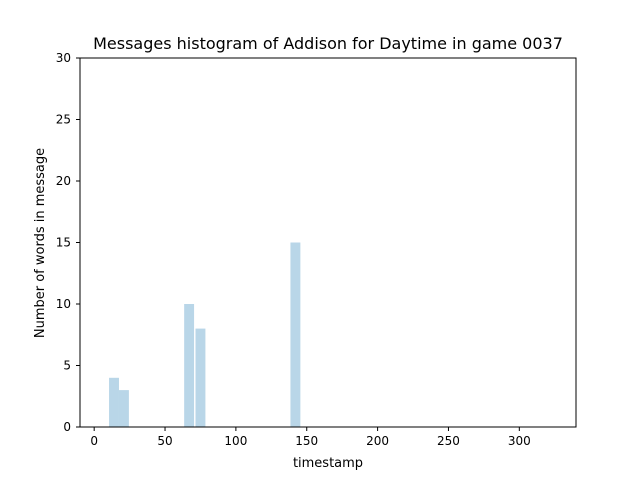 This screenshot has height=484, width=640. Describe the element at coordinates (40, 243) in the screenshot. I see `y-axis-label: Number of words in message` at that location.